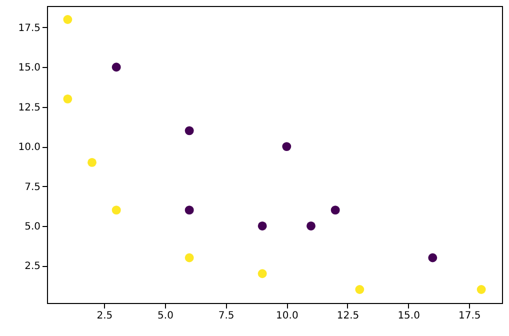  What do you see at coordinates (348, 316) in the screenshot?
I see `x-tick-label: 12.5` at bounding box center [348, 316].